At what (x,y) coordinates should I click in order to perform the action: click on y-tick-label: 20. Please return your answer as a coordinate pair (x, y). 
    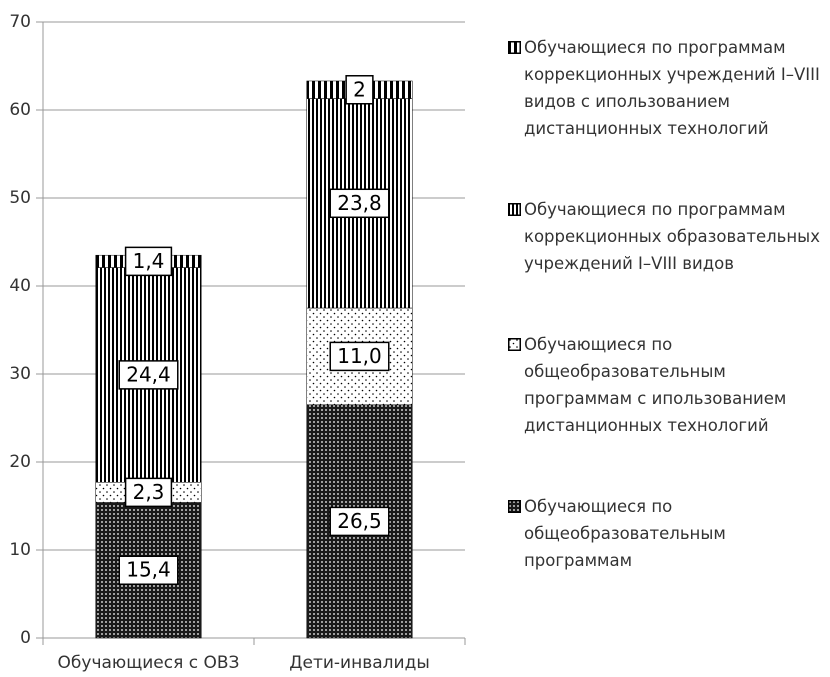
    Looking at the image, I should click on (20, 462).